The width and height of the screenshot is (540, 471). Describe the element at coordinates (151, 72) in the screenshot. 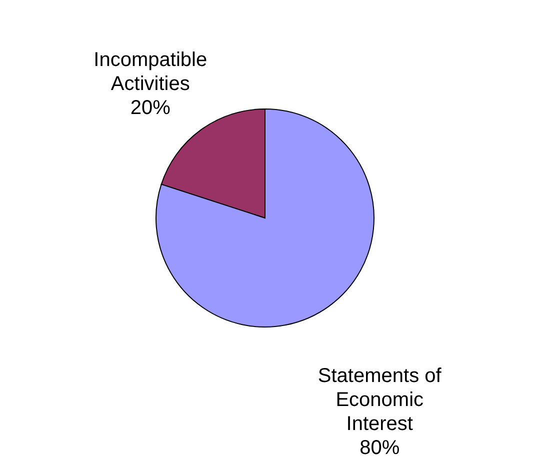

I see `slice-label: Incompatible Activities` at that location.